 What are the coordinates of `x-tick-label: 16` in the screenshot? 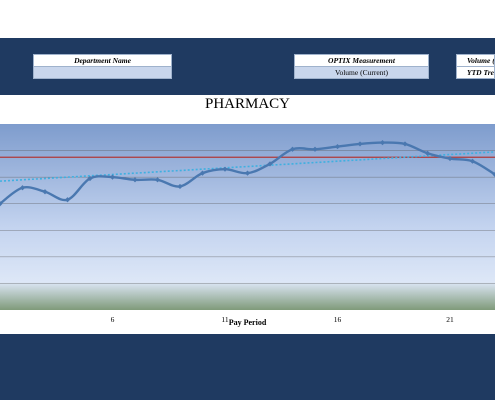 It's located at (337, 319).